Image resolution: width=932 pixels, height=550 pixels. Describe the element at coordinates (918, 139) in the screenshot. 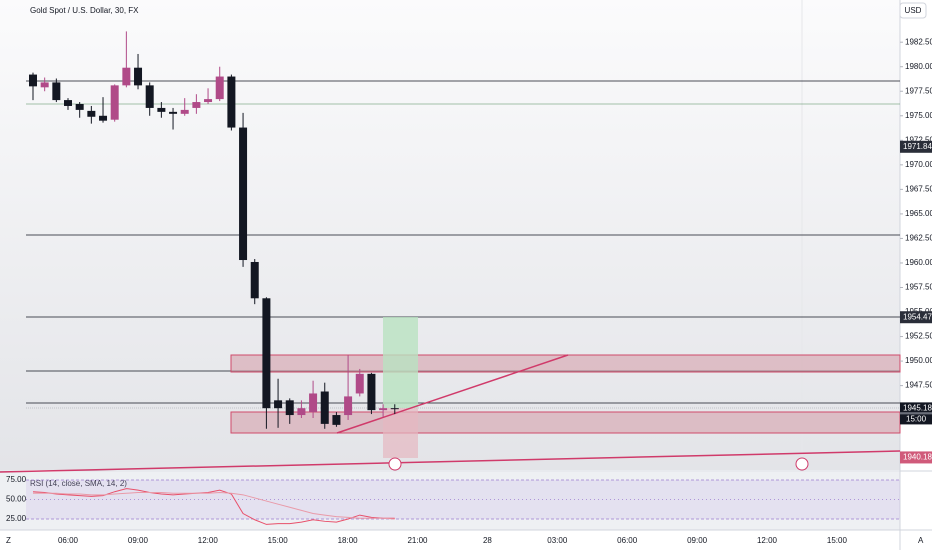

I see `y-tick-label: 1972.50` at that location.